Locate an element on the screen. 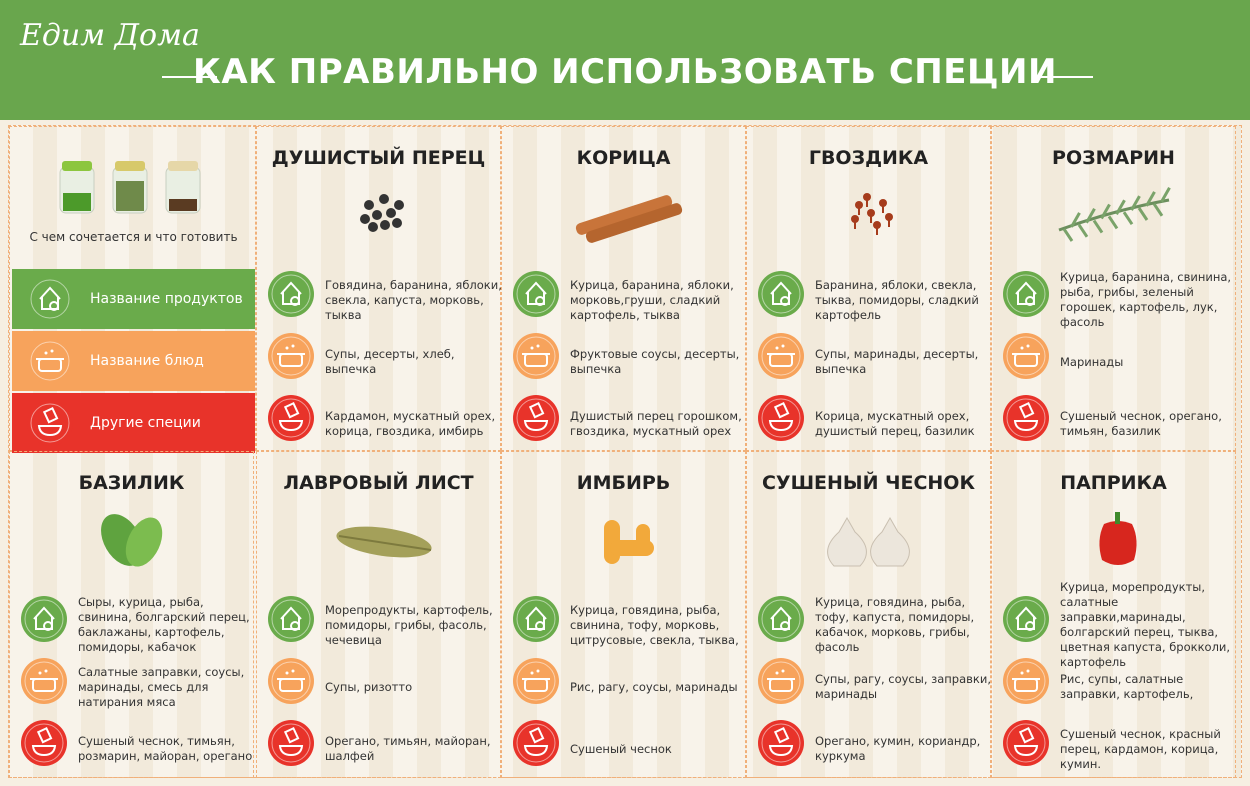  pairing-row: Рис, рагу, соусы, маринады is located at coordinates (628, 687).